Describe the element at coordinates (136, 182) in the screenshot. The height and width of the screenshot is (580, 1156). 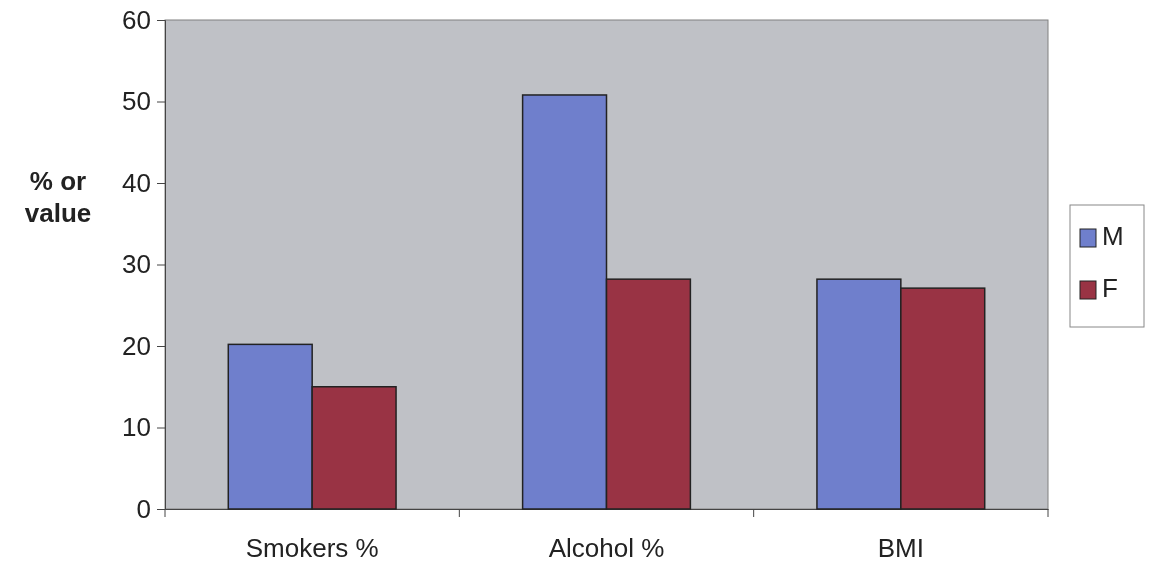
I see `y-tick-label: 40` at that location.